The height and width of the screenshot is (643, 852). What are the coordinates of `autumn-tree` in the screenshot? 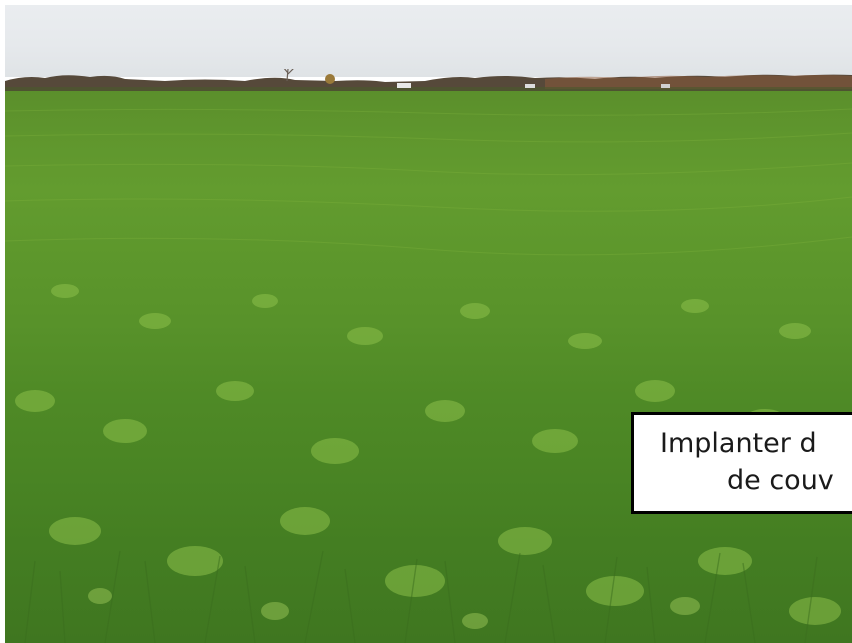 It's located at (330, 79).